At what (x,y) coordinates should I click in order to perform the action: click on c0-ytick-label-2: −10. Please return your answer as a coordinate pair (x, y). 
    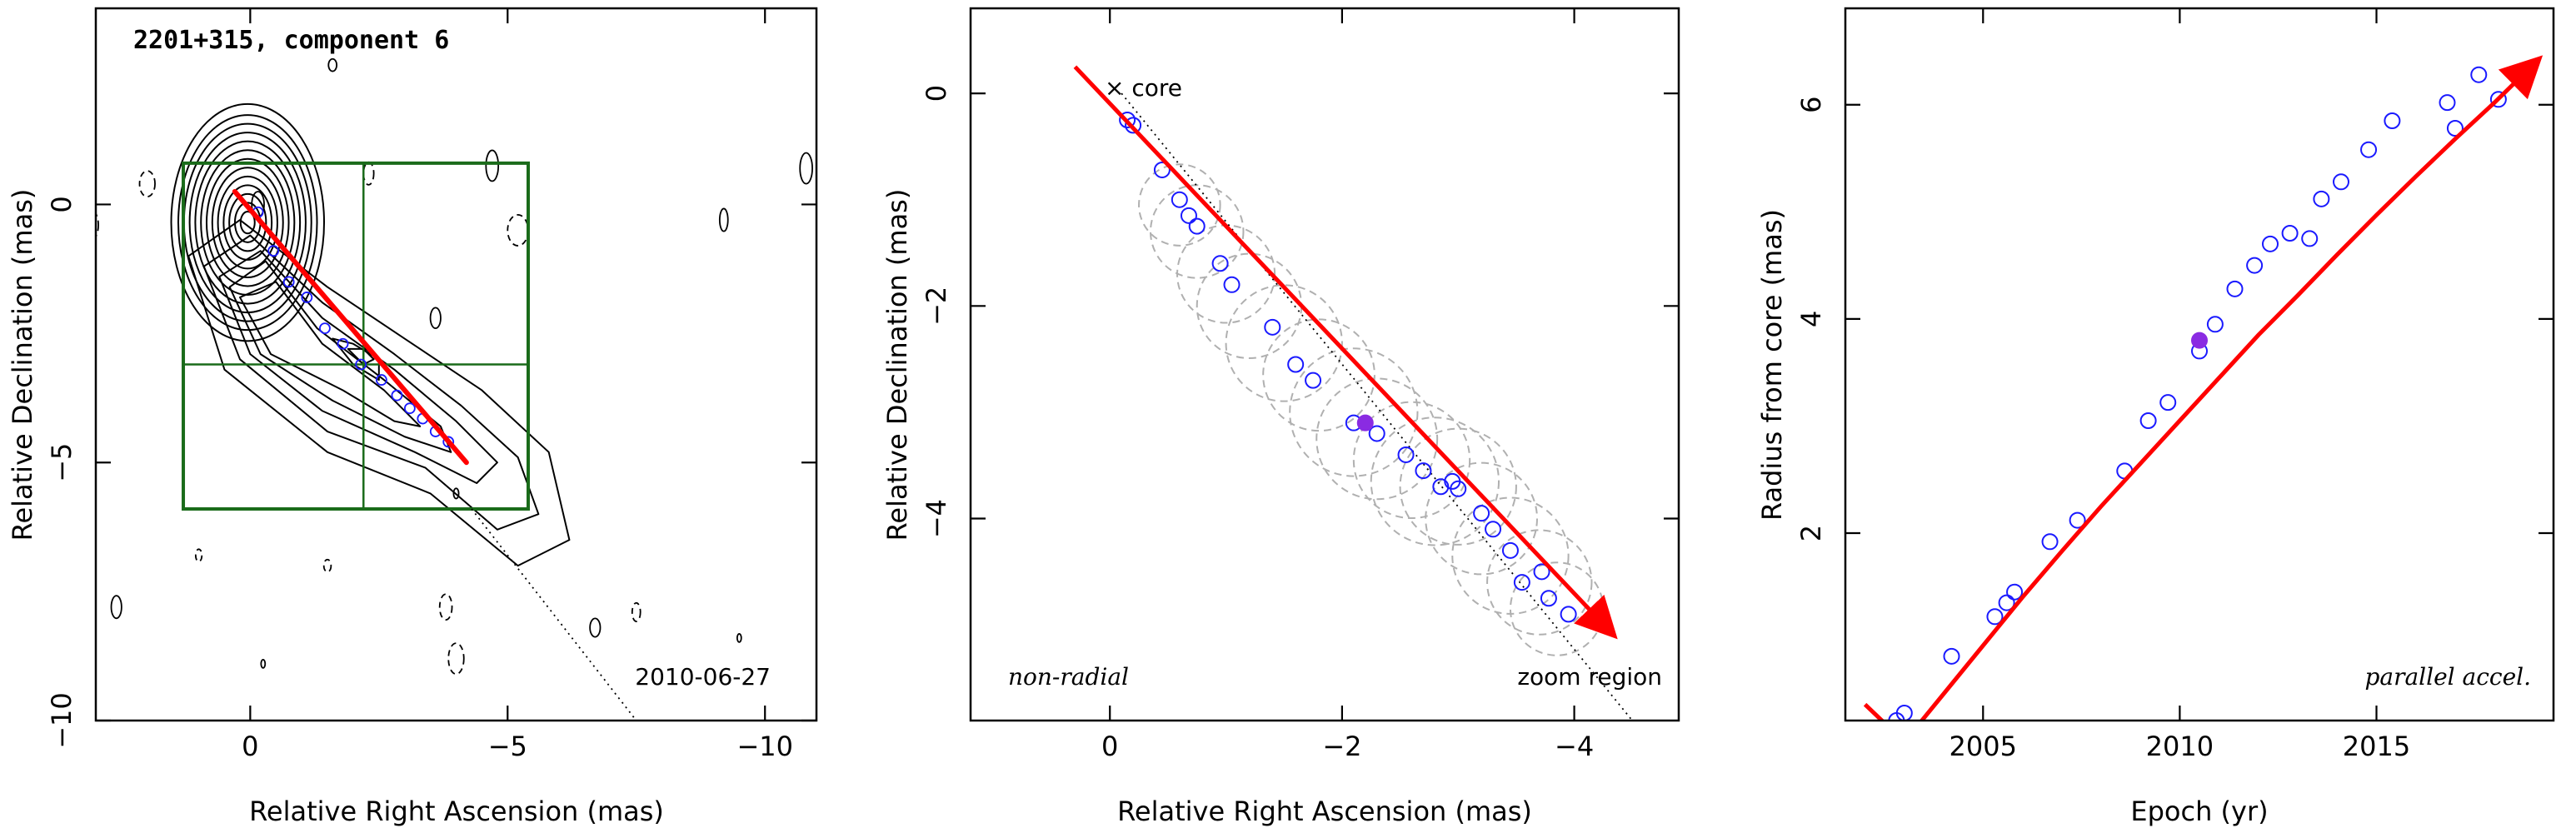
    Looking at the image, I should click on (61, 720).